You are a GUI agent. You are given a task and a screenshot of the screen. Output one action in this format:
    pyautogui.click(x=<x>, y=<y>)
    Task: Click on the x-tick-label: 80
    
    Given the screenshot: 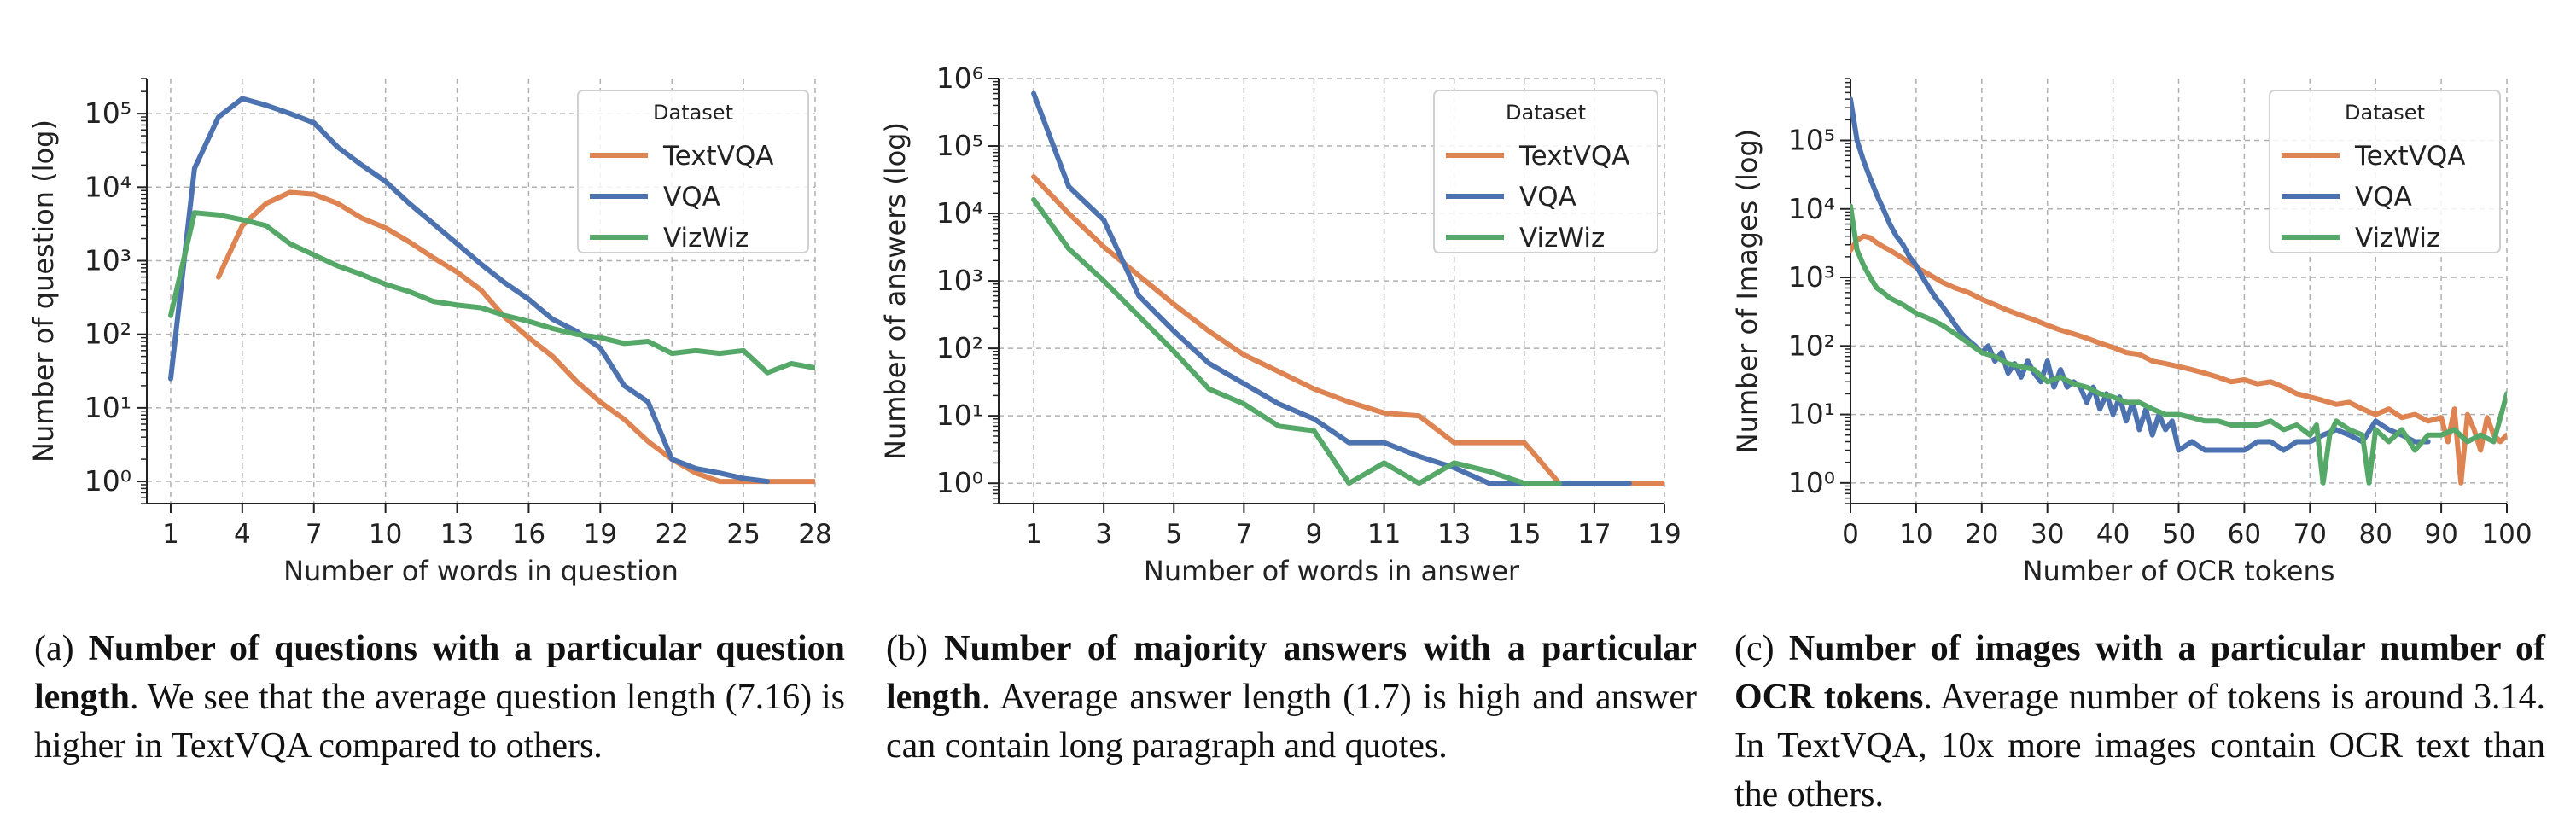 What is the action you would take?
    pyautogui.click(x=2375, y=534)
    